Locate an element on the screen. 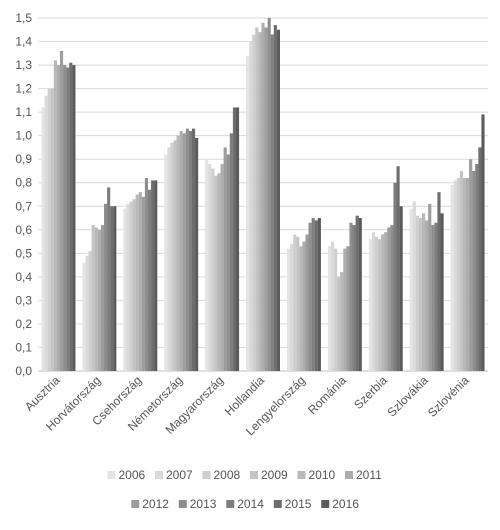 This screenshot has width=500, height=530. legend-item: 2016 is located at coordinates (340, 504).